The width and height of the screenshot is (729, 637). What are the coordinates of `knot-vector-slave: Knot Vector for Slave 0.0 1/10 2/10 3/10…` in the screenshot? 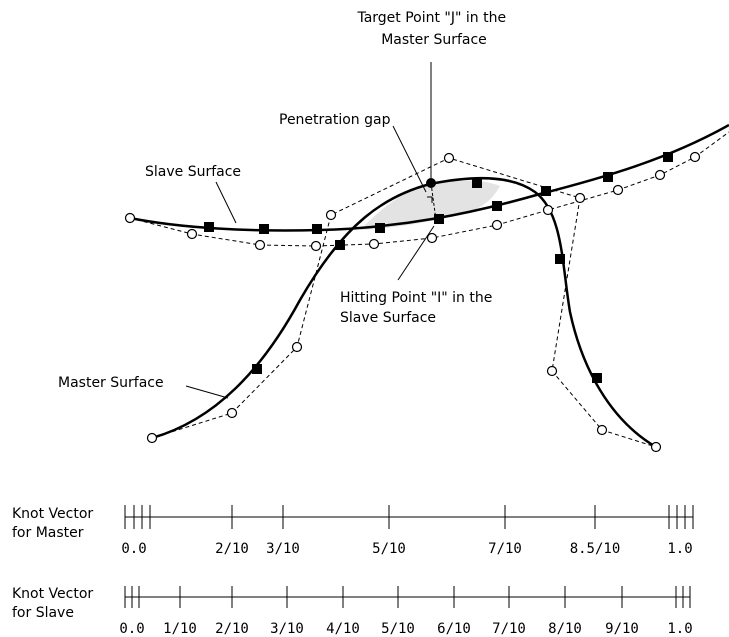 It's located at (352, 611).